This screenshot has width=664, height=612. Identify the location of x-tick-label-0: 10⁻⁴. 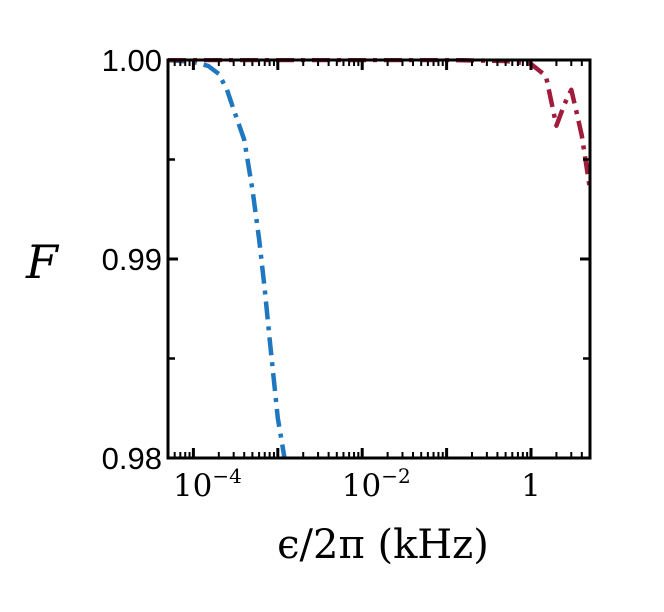
(207, 484).